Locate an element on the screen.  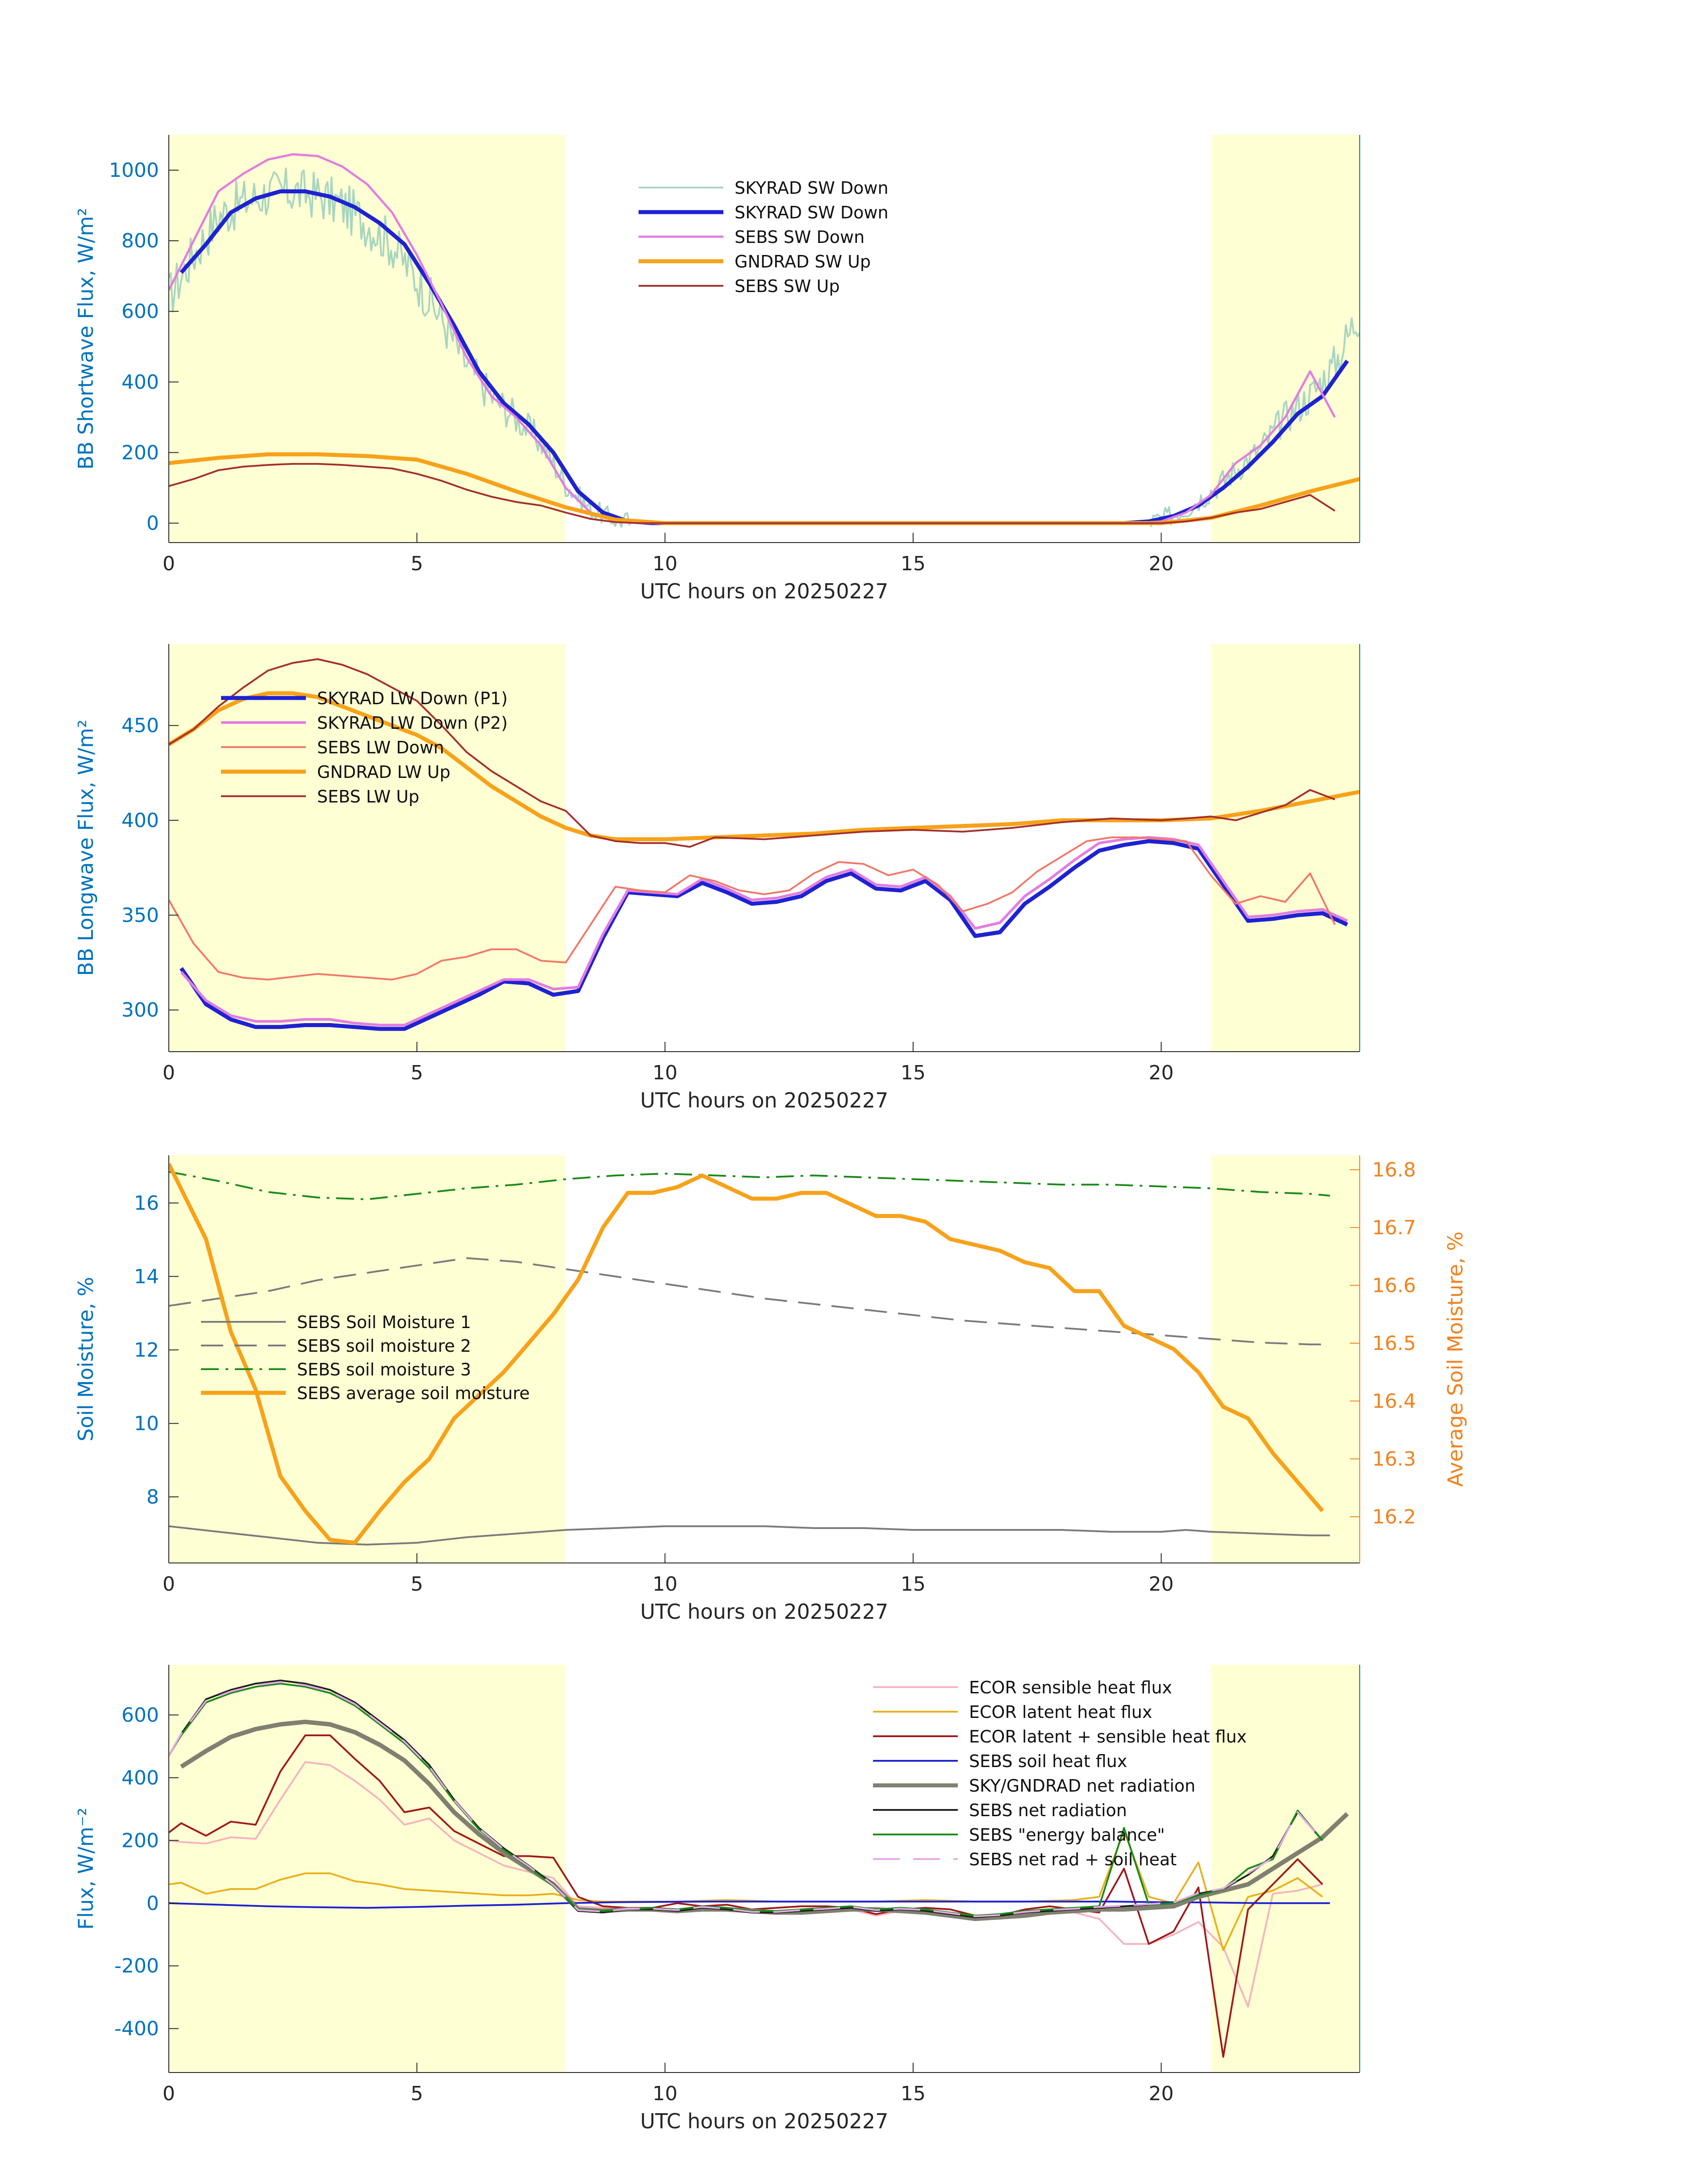
legend-label: SEBS net radiation is located at coordinates (1048, 1810).